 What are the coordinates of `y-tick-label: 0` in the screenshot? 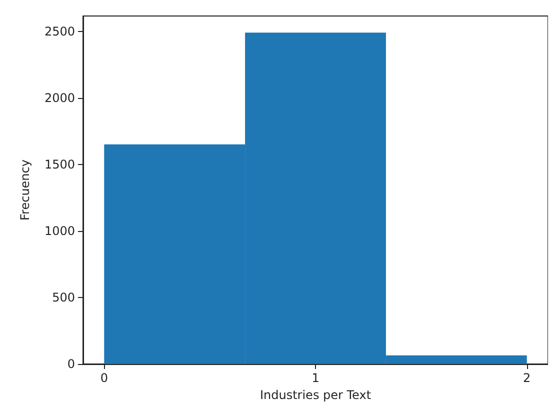 It's located at (71, 364).